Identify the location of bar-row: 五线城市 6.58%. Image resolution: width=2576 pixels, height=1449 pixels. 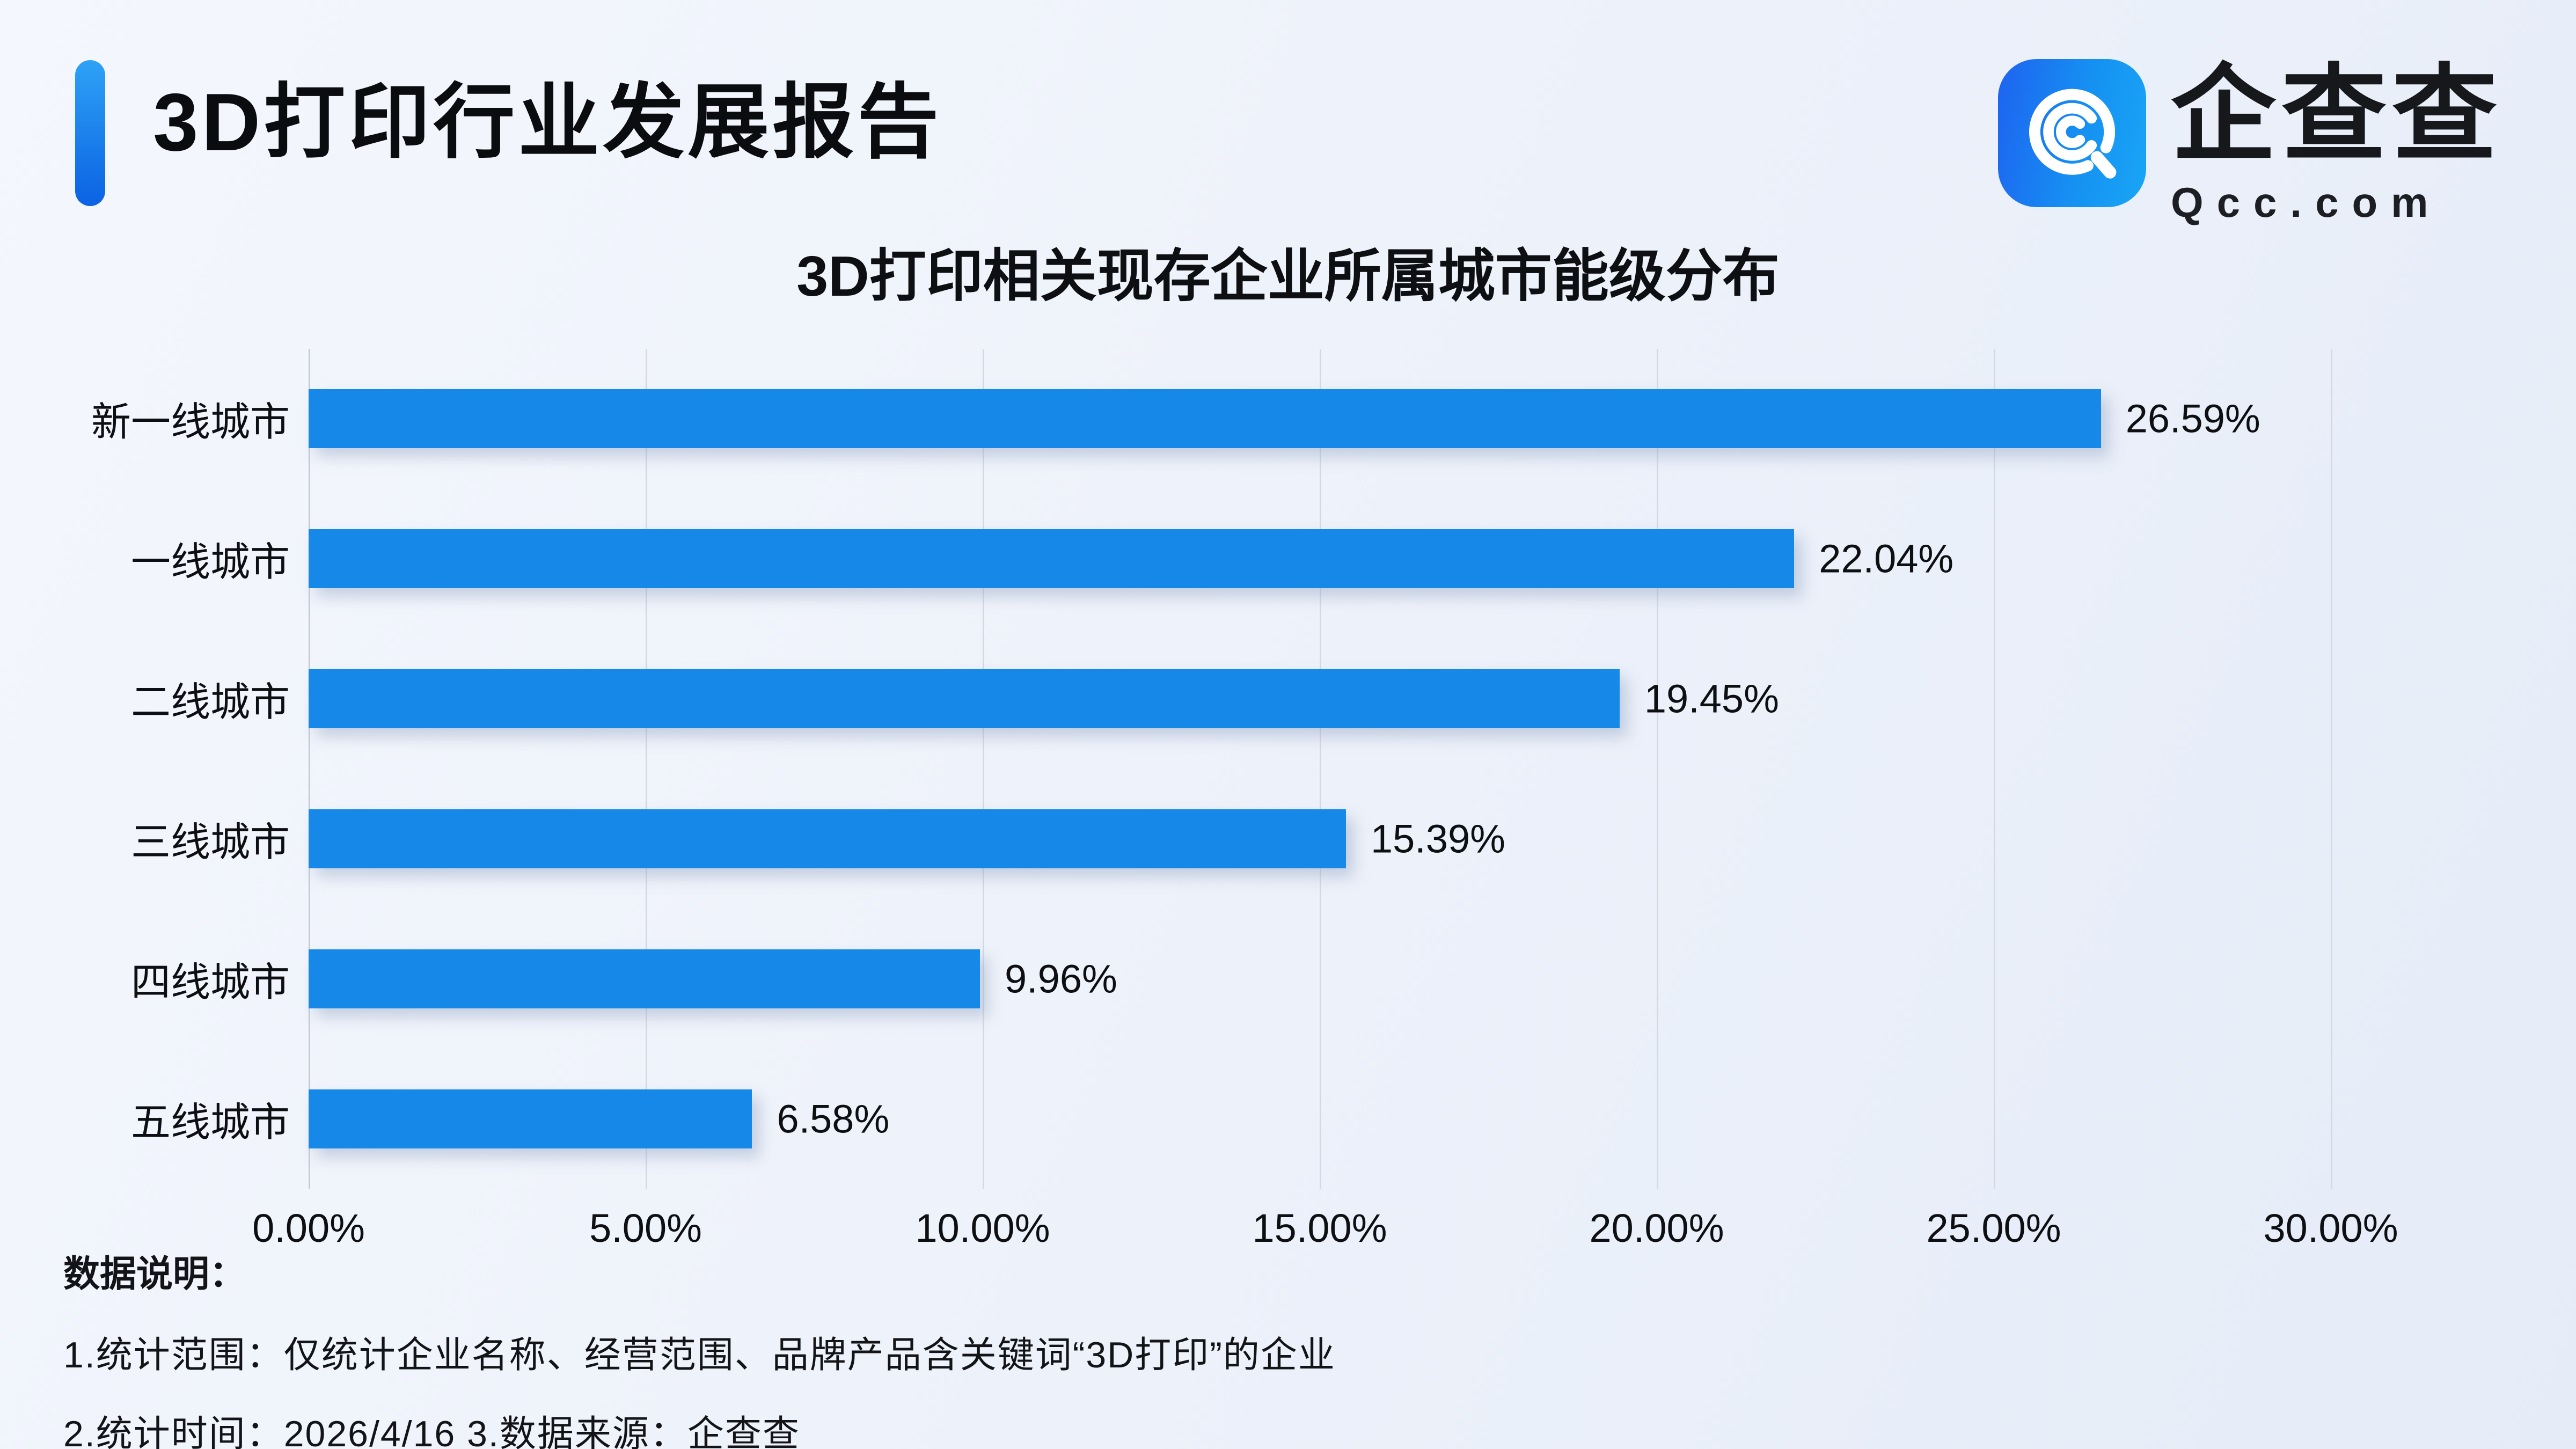
(1326, 1119).